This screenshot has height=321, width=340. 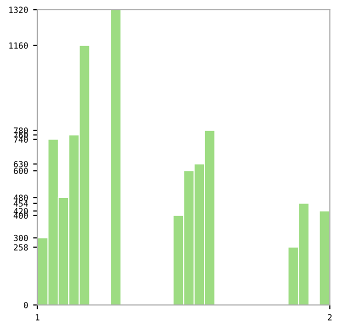 What do you see at coordinates (21, 164) in the screenshot?
I see `y-tick-label: 630` at bounding box center [21, 164].